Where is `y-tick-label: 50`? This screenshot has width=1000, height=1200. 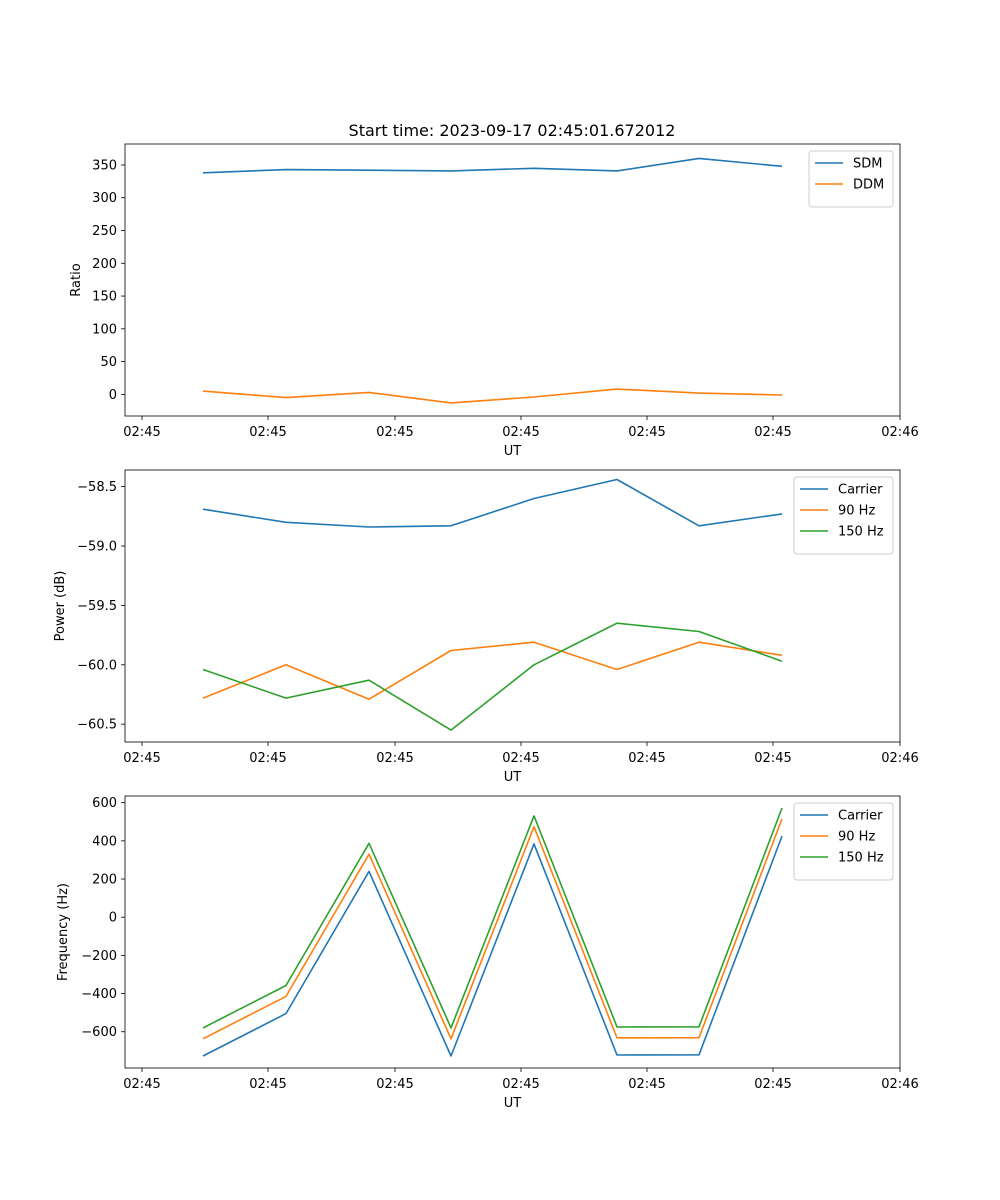 y-tick-label: 50 is located at coordinates (108, 362).